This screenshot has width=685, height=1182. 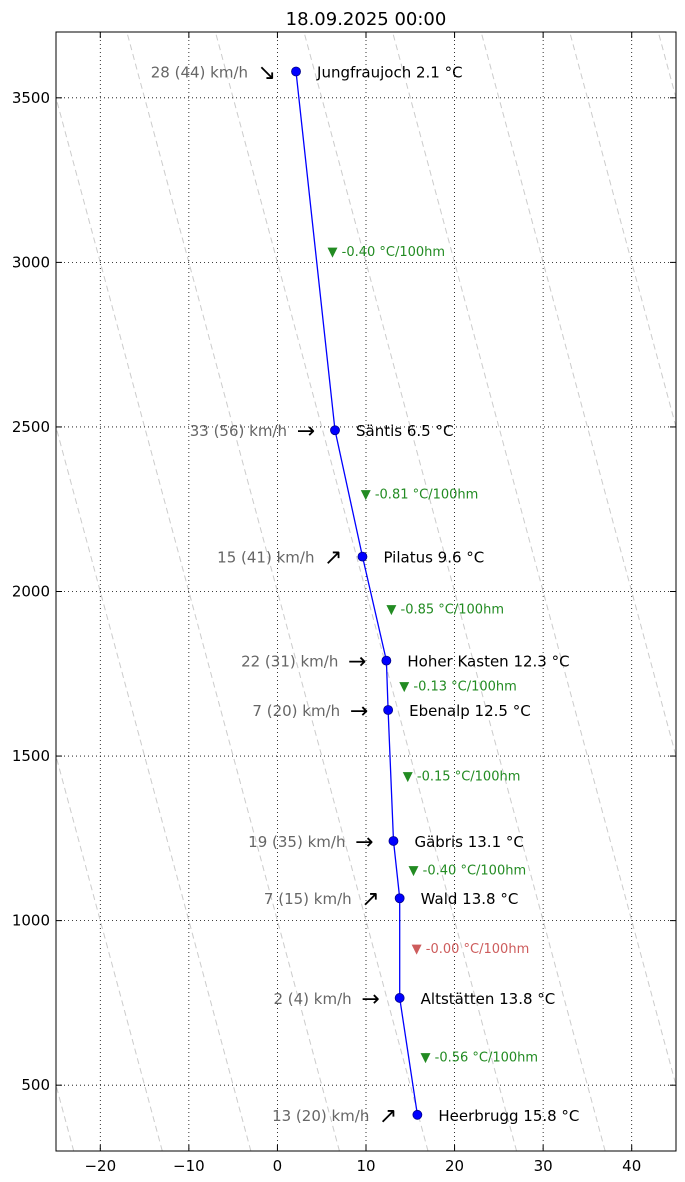 I want to click on lapse-rate-label: ▼ -0.56 °C/100hm, so click(x=480, y=1057).